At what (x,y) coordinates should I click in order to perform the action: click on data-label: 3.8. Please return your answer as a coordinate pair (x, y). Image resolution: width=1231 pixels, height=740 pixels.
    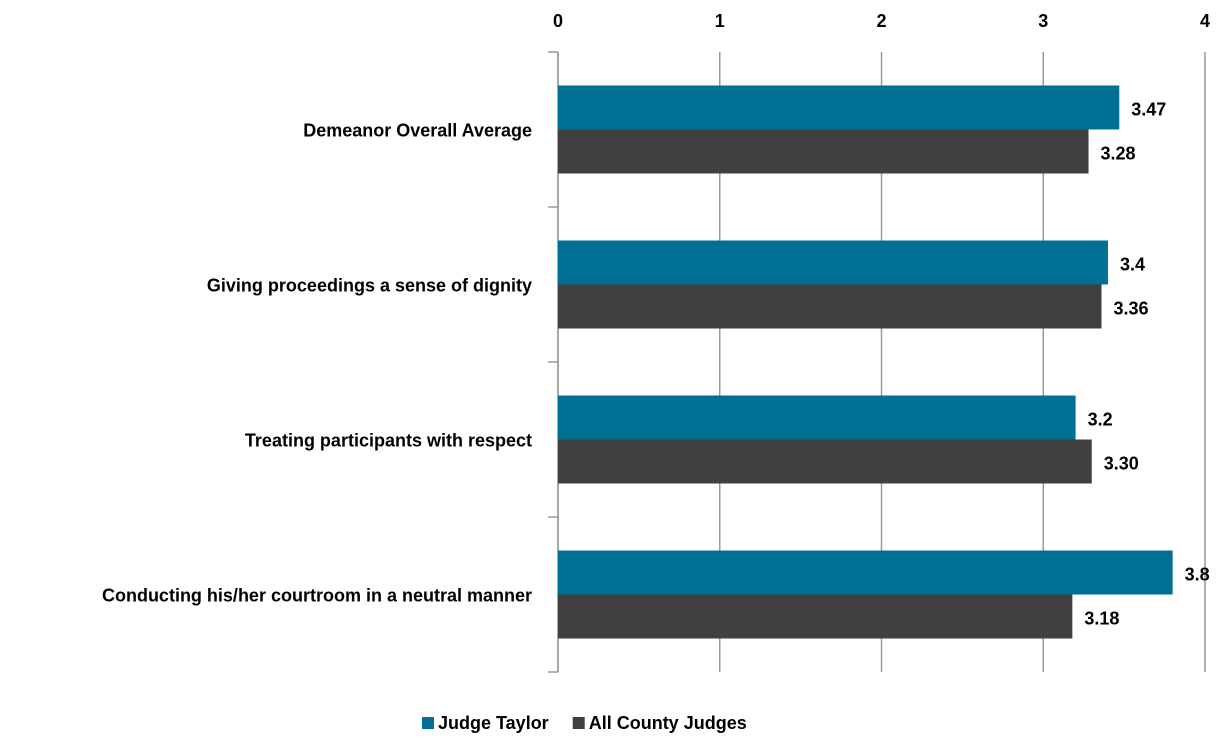
    Looking at the image, I should click on (1197, 574).